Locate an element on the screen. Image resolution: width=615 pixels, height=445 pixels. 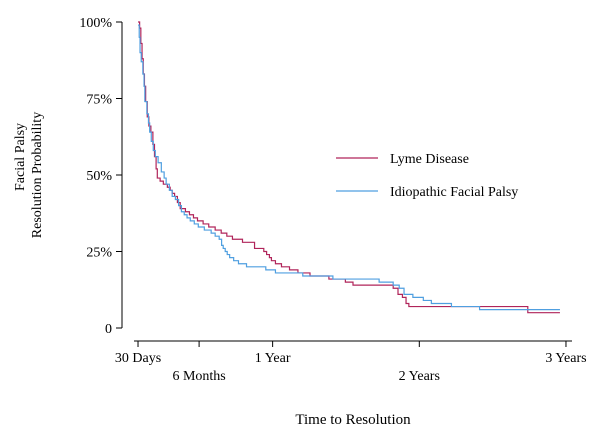
legend-label-lyme: Lyme Disease is located at coordinates (429, 159).